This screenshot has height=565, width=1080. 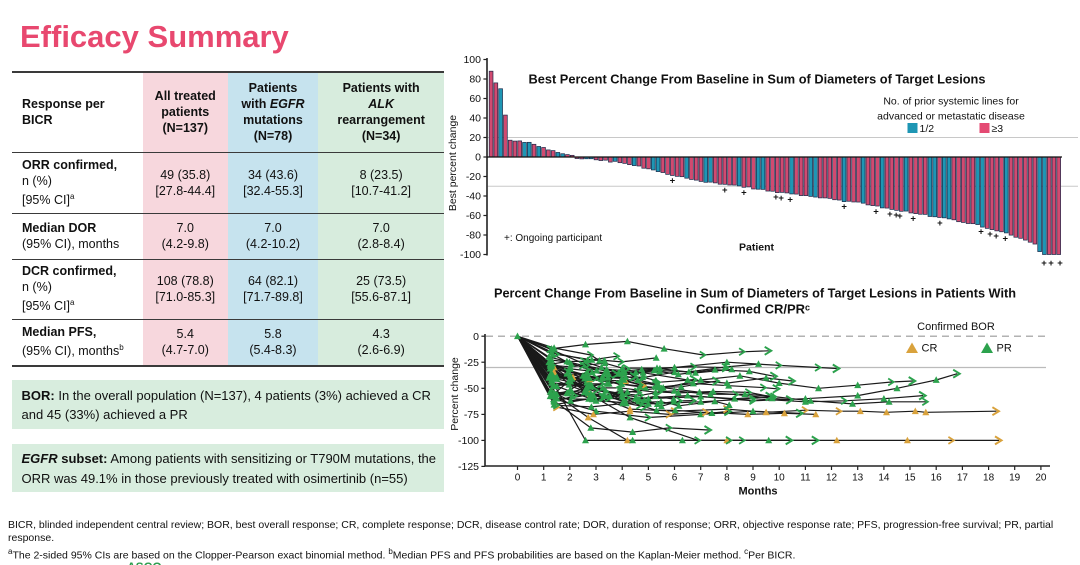 What do you see at coordinates (471, 389) in the screenshot?
I see `svg-text: -50` at bounding box center [471, 389].